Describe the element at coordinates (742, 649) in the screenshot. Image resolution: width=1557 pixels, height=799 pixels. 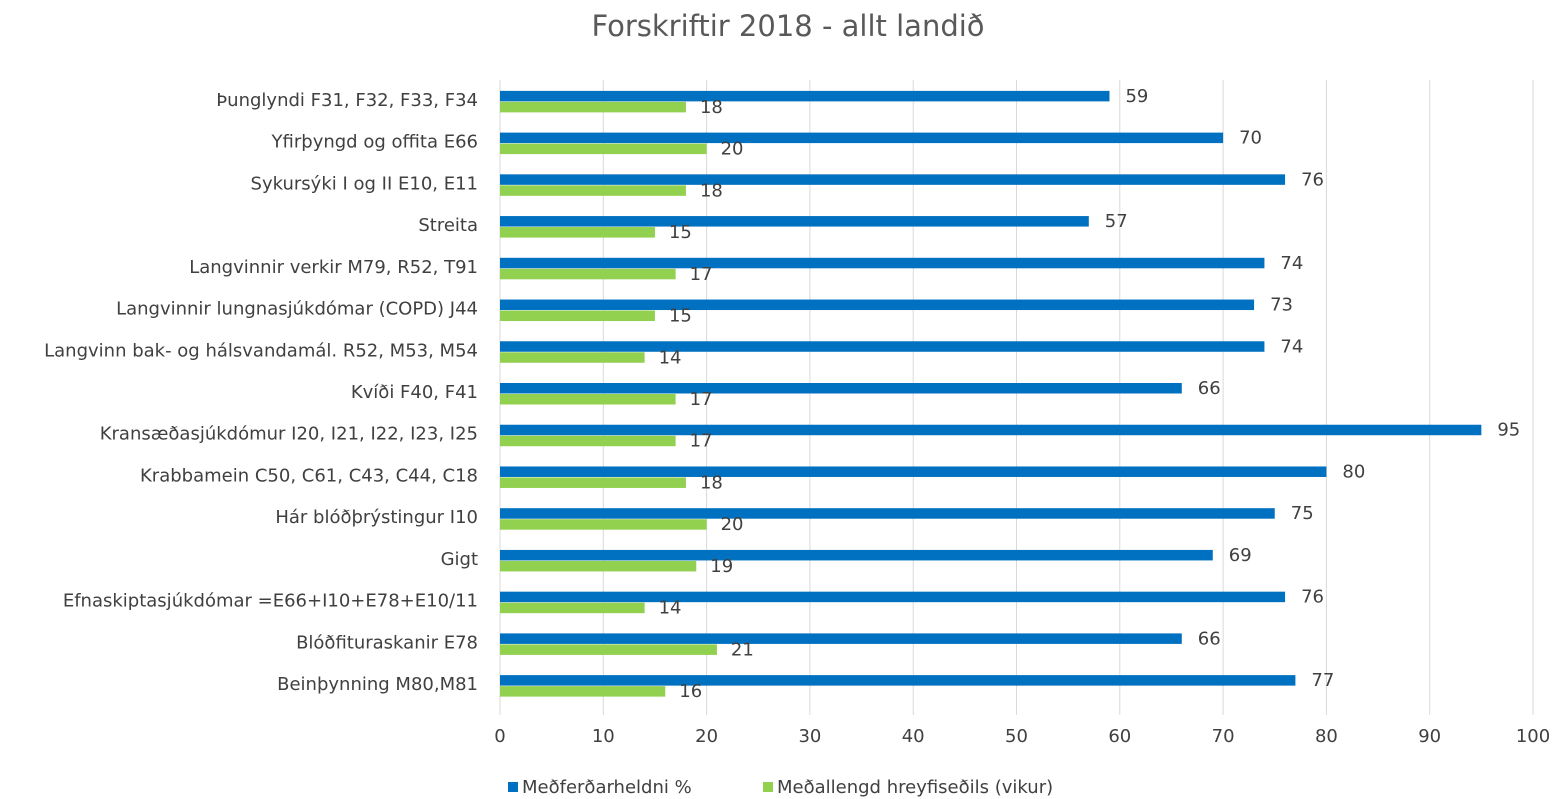
I see `data-label: 21` at that location.